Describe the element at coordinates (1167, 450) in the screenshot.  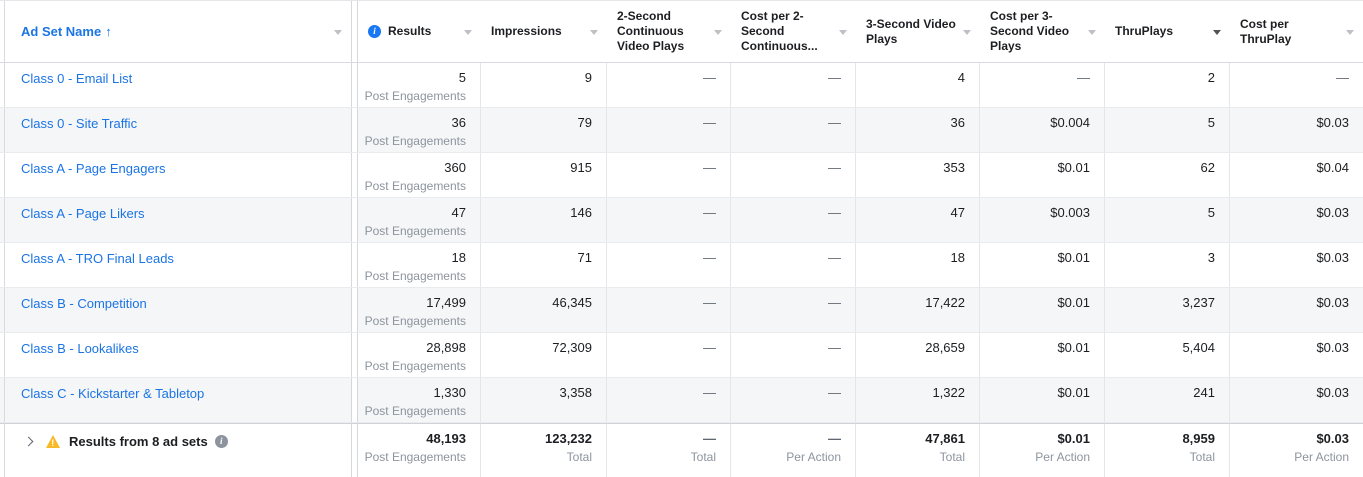
I see `totals-cell-thruplays: 8,959 Total` at that location.